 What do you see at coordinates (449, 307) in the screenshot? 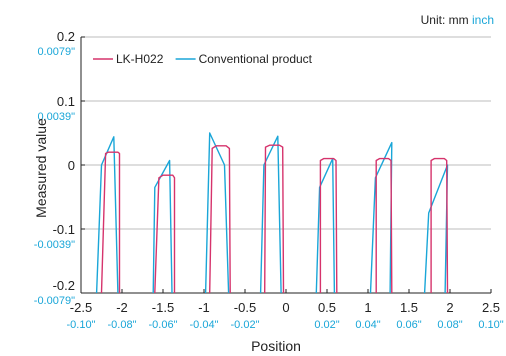
I see `x-tick-label: 2` at bounding box center [449, 307].